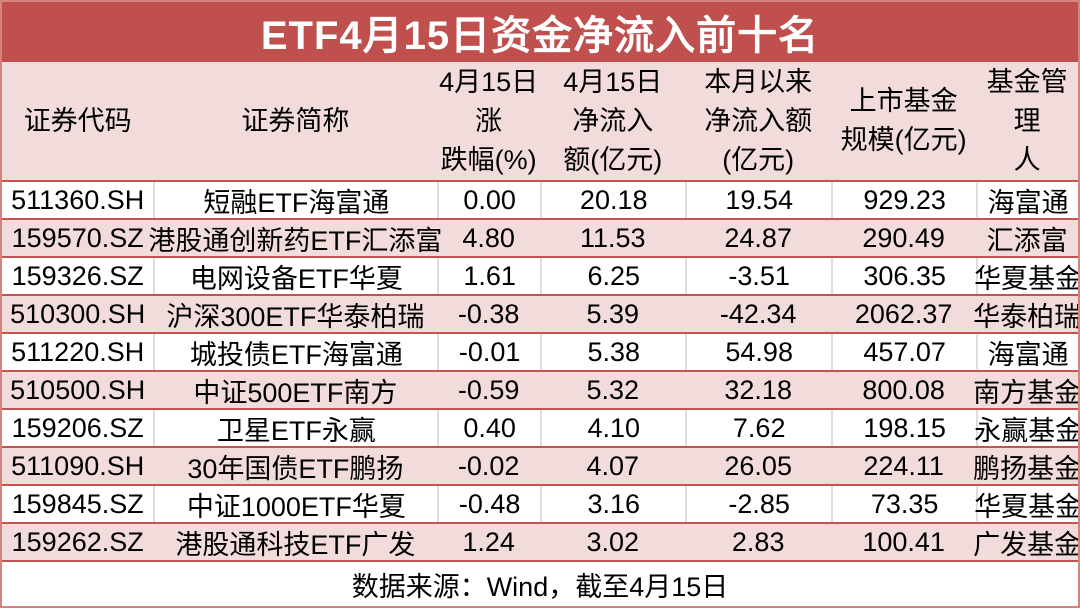  I want to click on cell-fund-manager: 永赢基金, so click(1026, 428).